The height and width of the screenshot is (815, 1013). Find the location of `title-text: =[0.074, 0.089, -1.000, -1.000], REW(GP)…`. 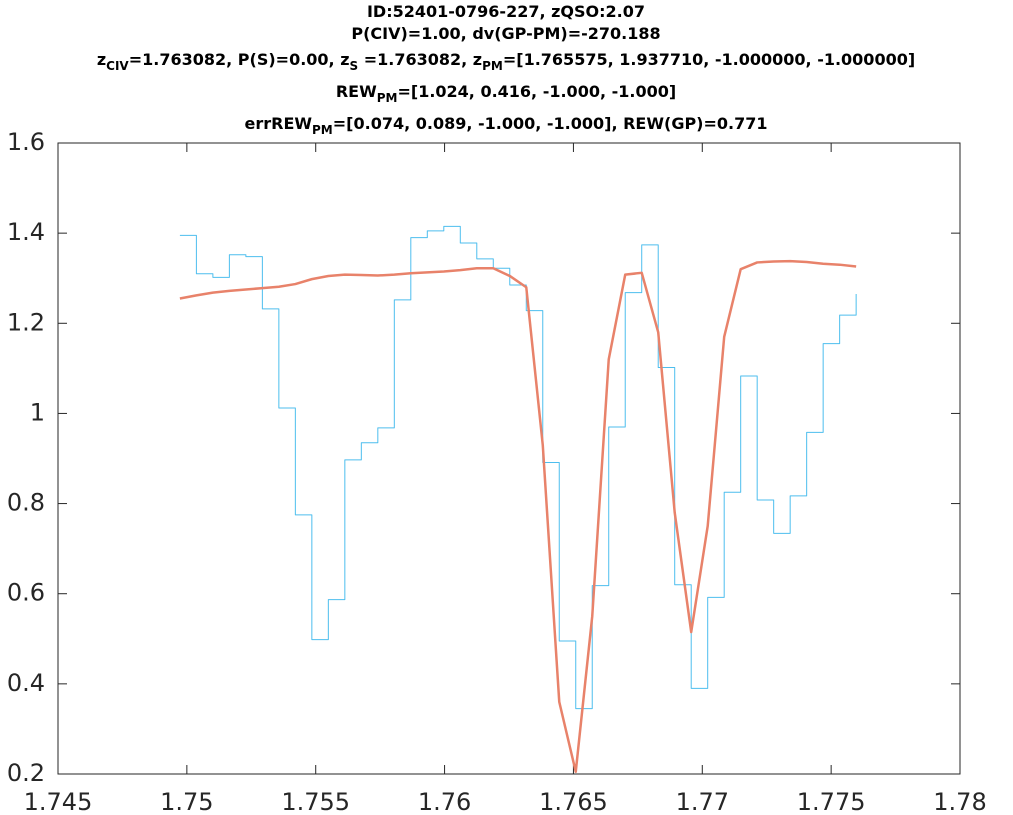

title-text: =[0.074, 0.089, -1.000, -1.000], REW(GP)… is located at coordinates (550, 123).